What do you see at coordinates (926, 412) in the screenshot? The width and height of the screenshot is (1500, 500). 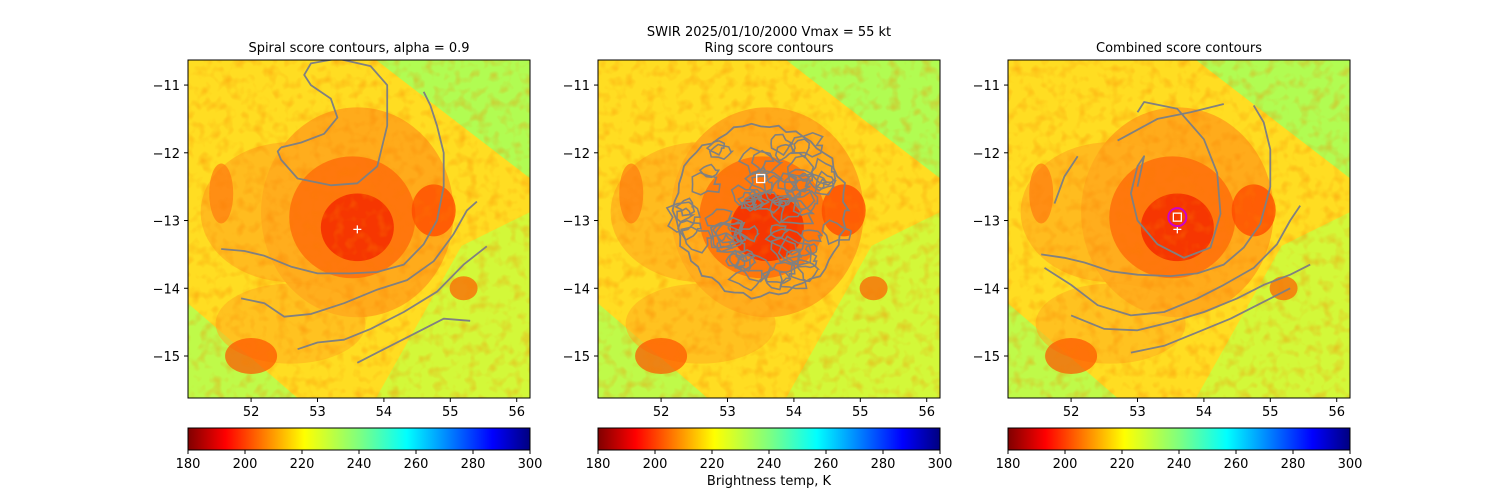 I see `x-tick-label: 56` at bounding box center [926, 412].